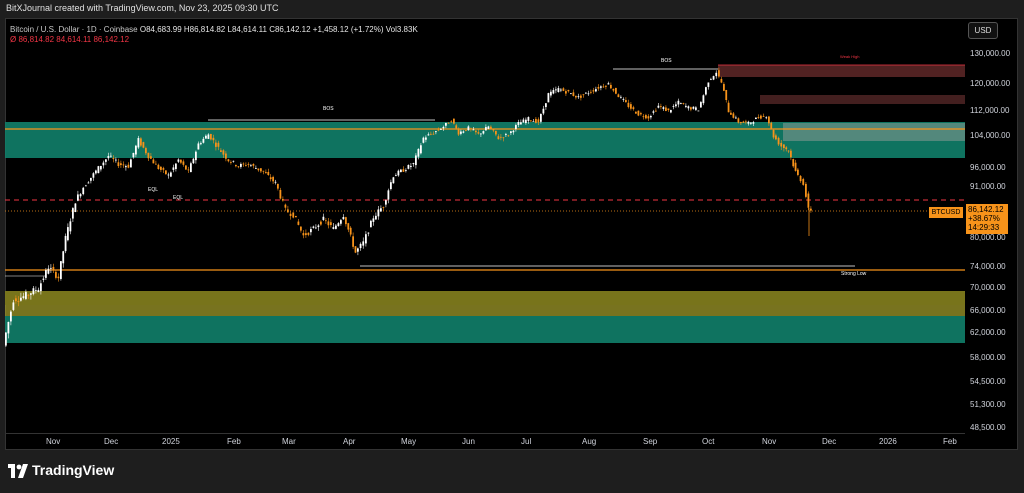 This screenshot has height=493, width=1024. Describe the element at coordinates (234, 441) in the screenshot. I see `time-tick-label: Feb` at that location.